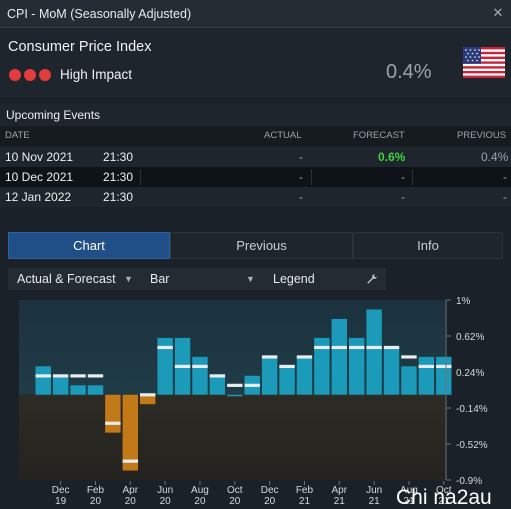 This screenshot has width=511, height=509. I want to click on table-row: 10 Dec 2021 21:30 - - -, so click(255, 177).